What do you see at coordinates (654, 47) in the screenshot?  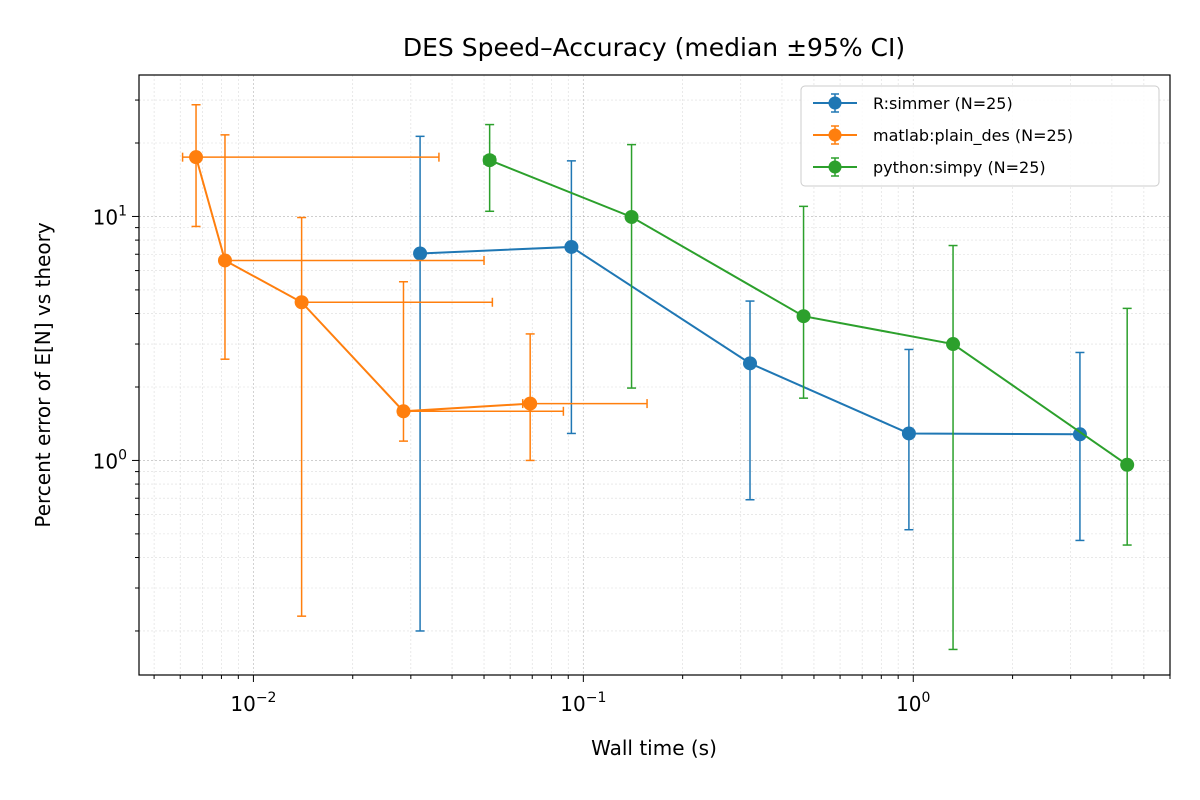 I see `chart-title: DES Speed–Accuracy (median ±95% CI)` at bounding box center [654, 47].